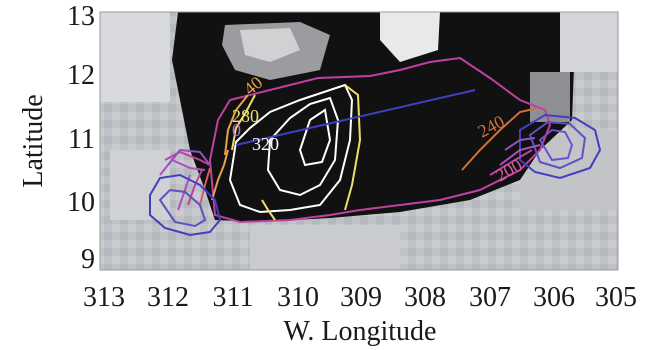  Describe the element at coordinates (490, 297) in the screenshot. I see `x-tick-label: 307` at that location.